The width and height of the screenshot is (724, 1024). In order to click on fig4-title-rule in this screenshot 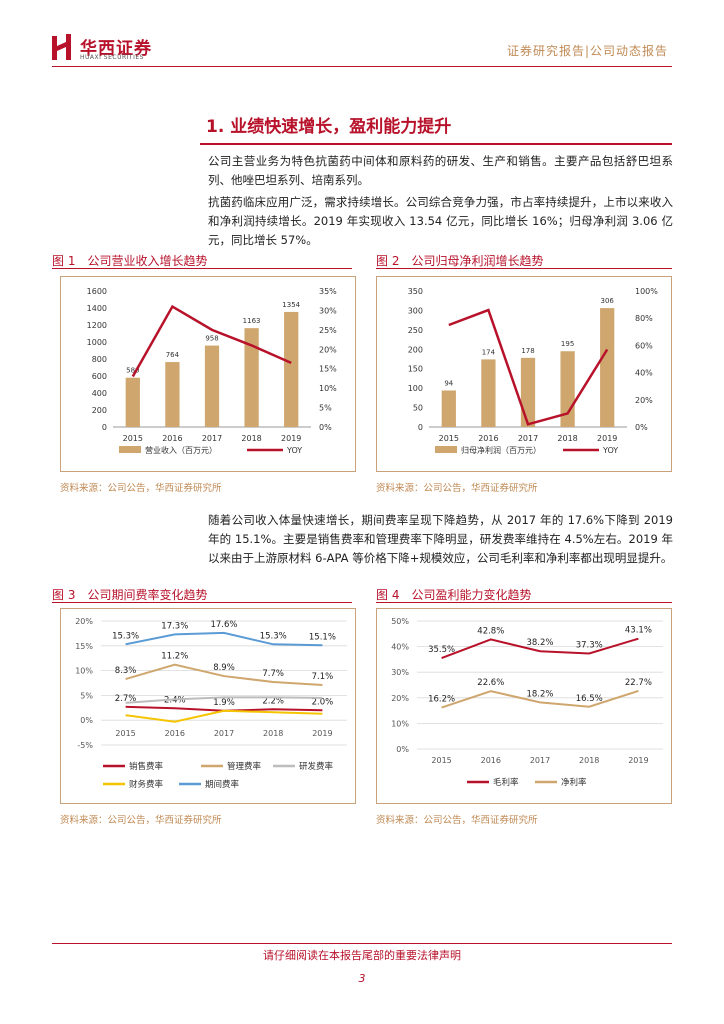, I will do `click(524, 602)`.